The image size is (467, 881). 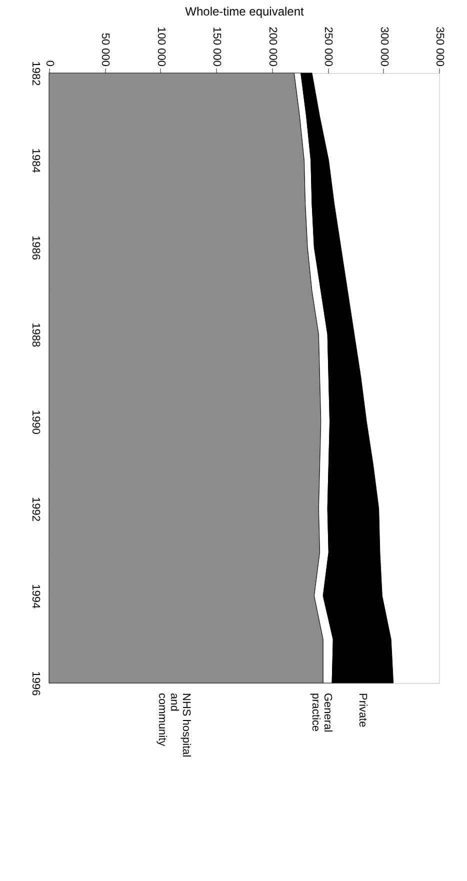 What do you see at coordinates (245, 11) in the screenshot?
I see `x-axis-title: Whole-time equivalent` at bounding box center [245, 11].